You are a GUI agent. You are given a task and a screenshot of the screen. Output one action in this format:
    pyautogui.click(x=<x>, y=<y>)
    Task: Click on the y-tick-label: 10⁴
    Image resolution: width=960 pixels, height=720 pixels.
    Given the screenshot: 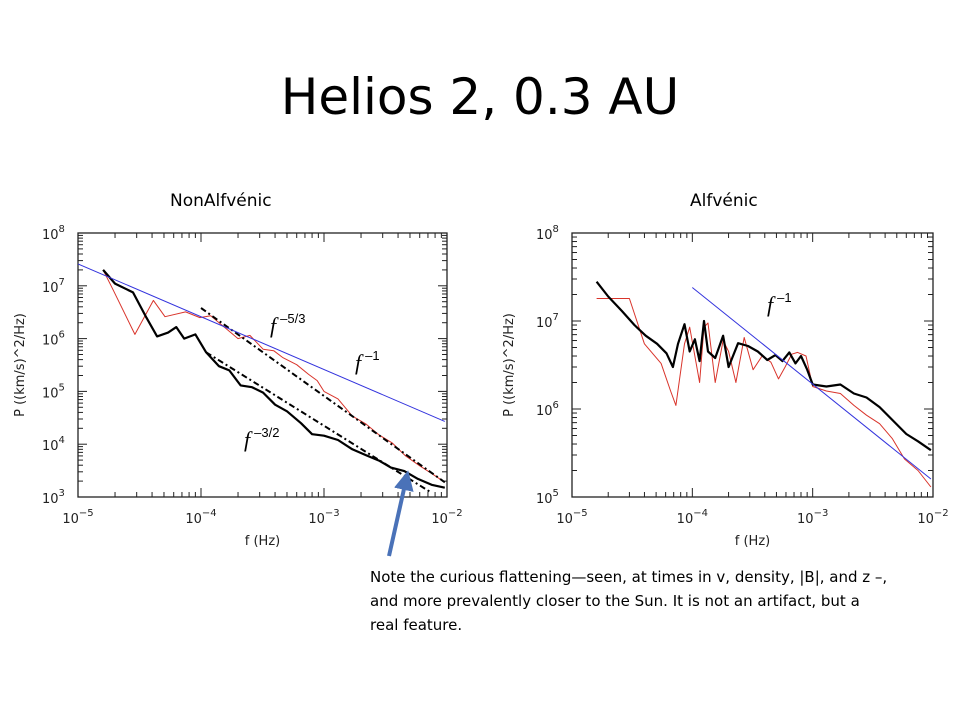 What is the action you would take?
    pyautogui.click(x=53, y=444)
    